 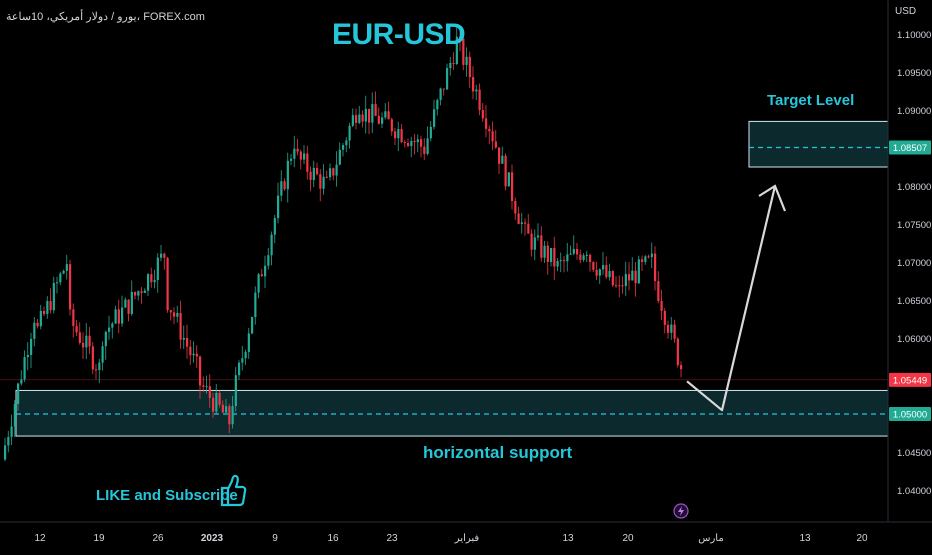 I want to click on y-tick-label: 1.08000, so click(x=914, y=187).